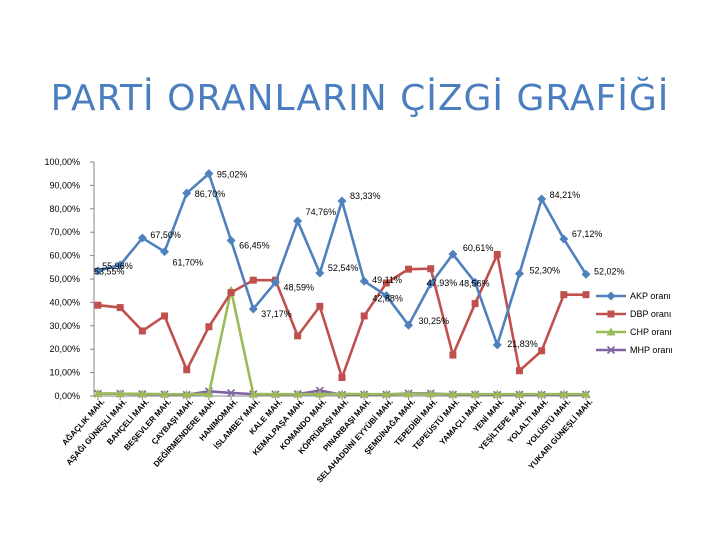 The width and height of the screenshot is (720, 540). I want to click on data-label: 67,12%, so click(587, 234).